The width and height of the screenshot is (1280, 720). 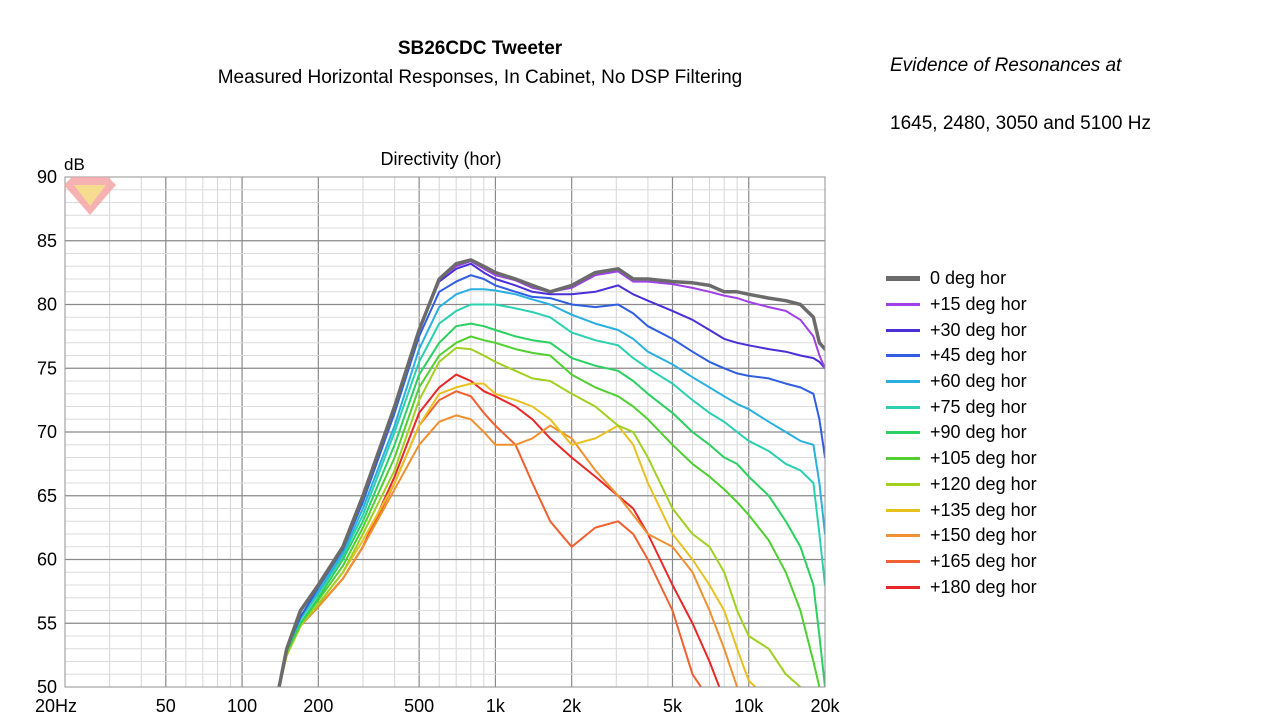 What do you see at coordinates (74, 164) in the screenshot?
I see `y-axis-label: dB` at bounding box center [74, 164].